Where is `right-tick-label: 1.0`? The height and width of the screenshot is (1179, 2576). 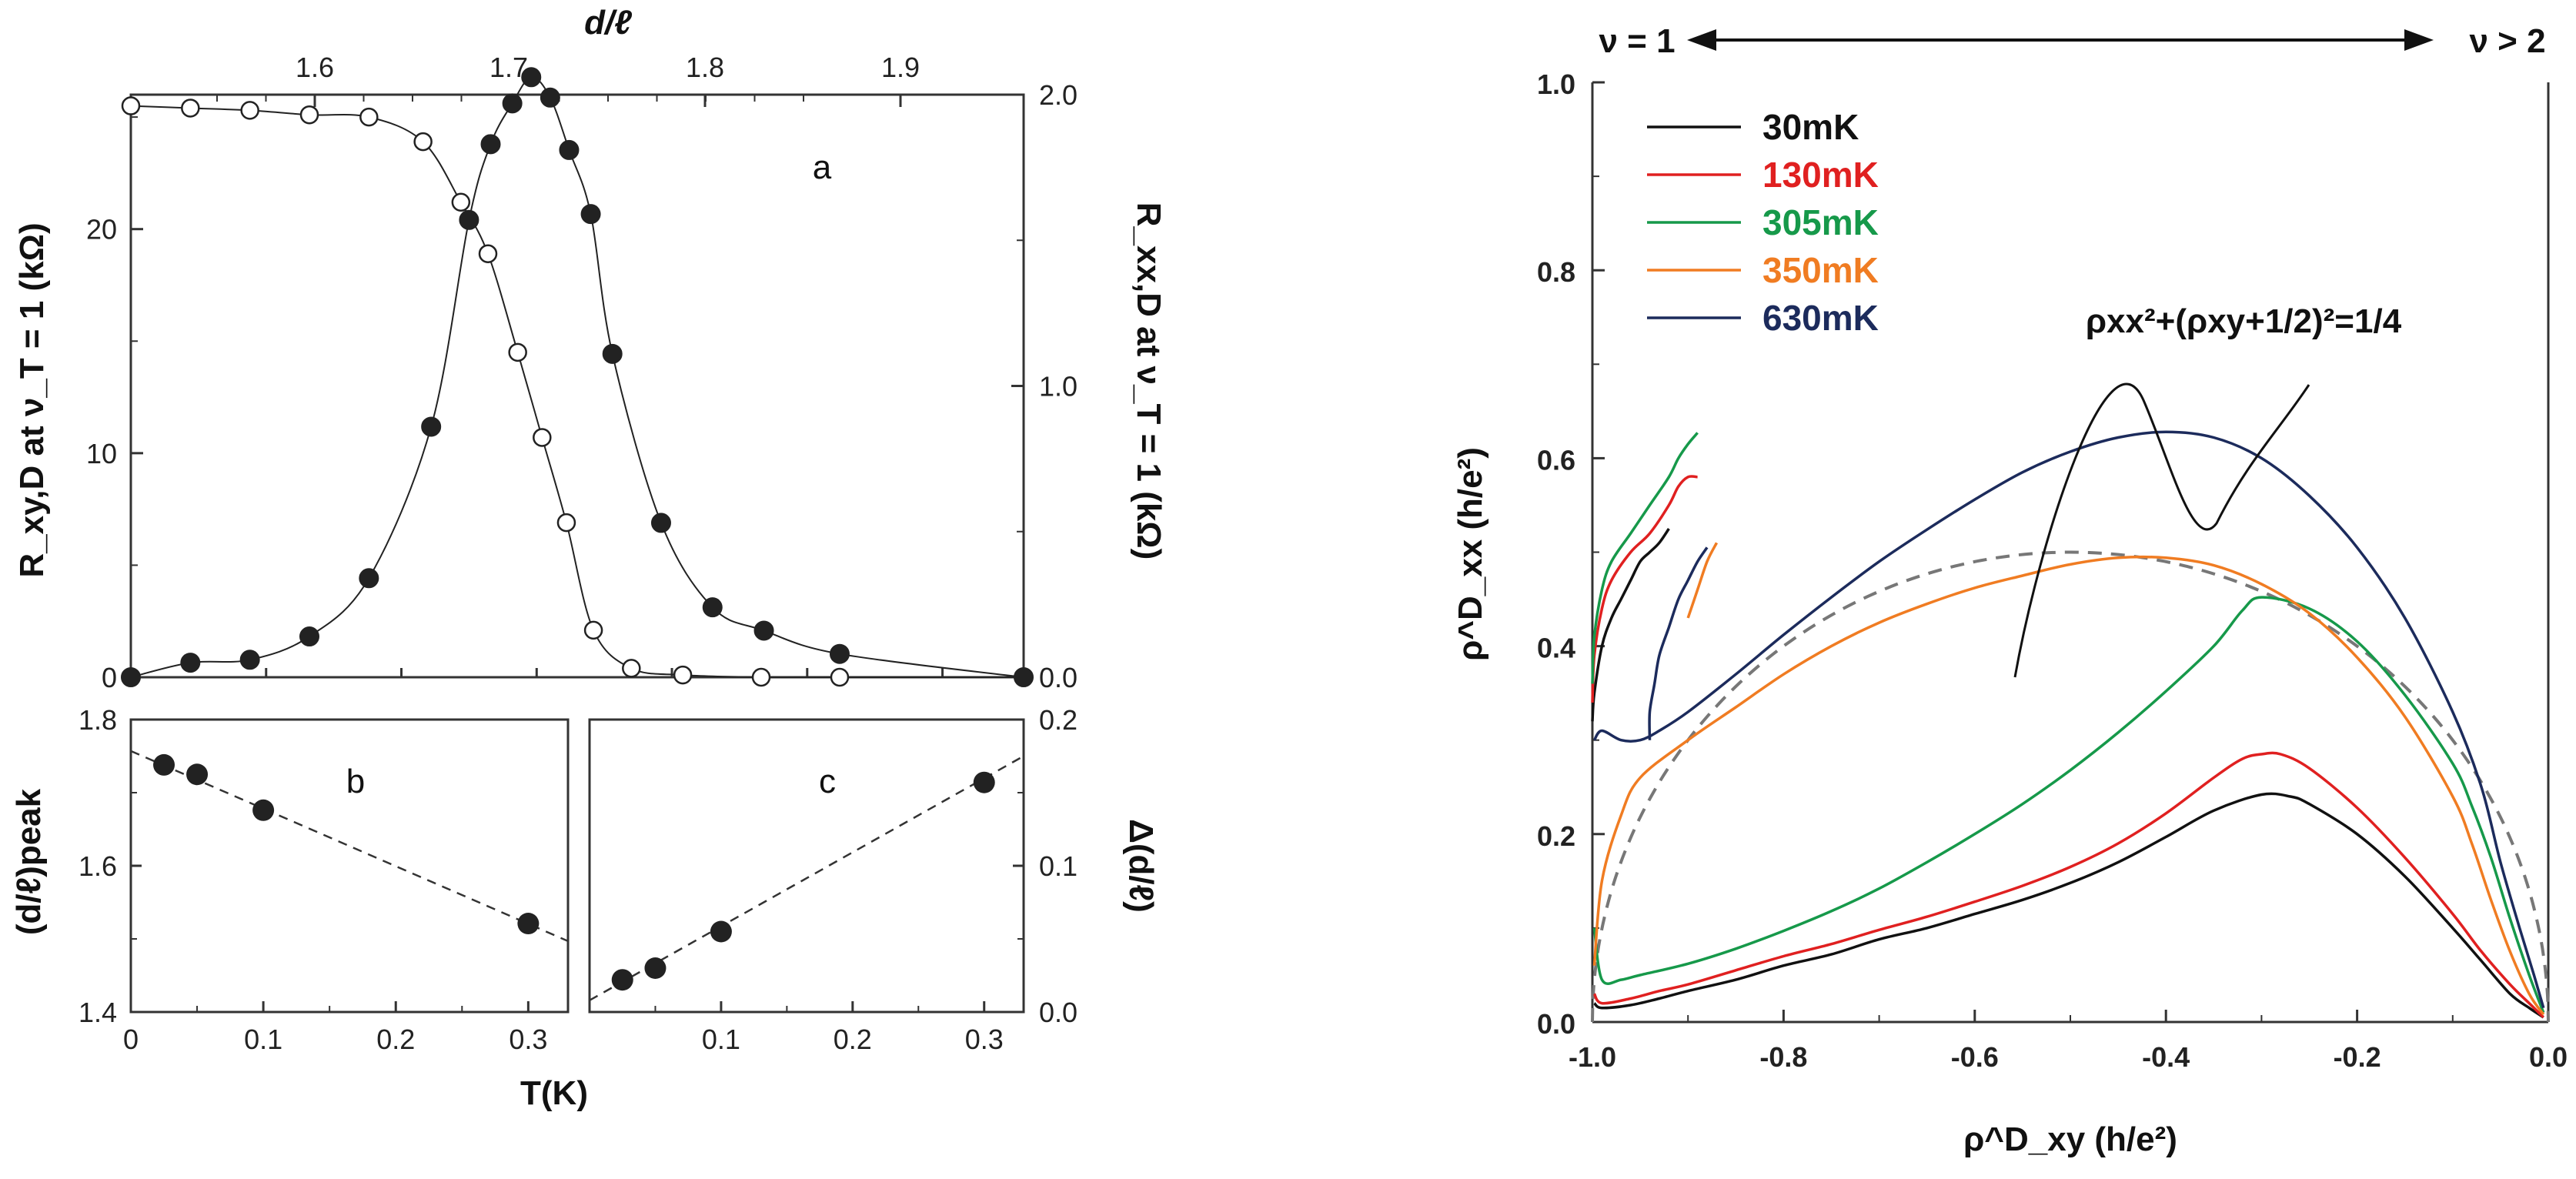 right-tick-label: 1.0 is located at coordinates (1058, 387).